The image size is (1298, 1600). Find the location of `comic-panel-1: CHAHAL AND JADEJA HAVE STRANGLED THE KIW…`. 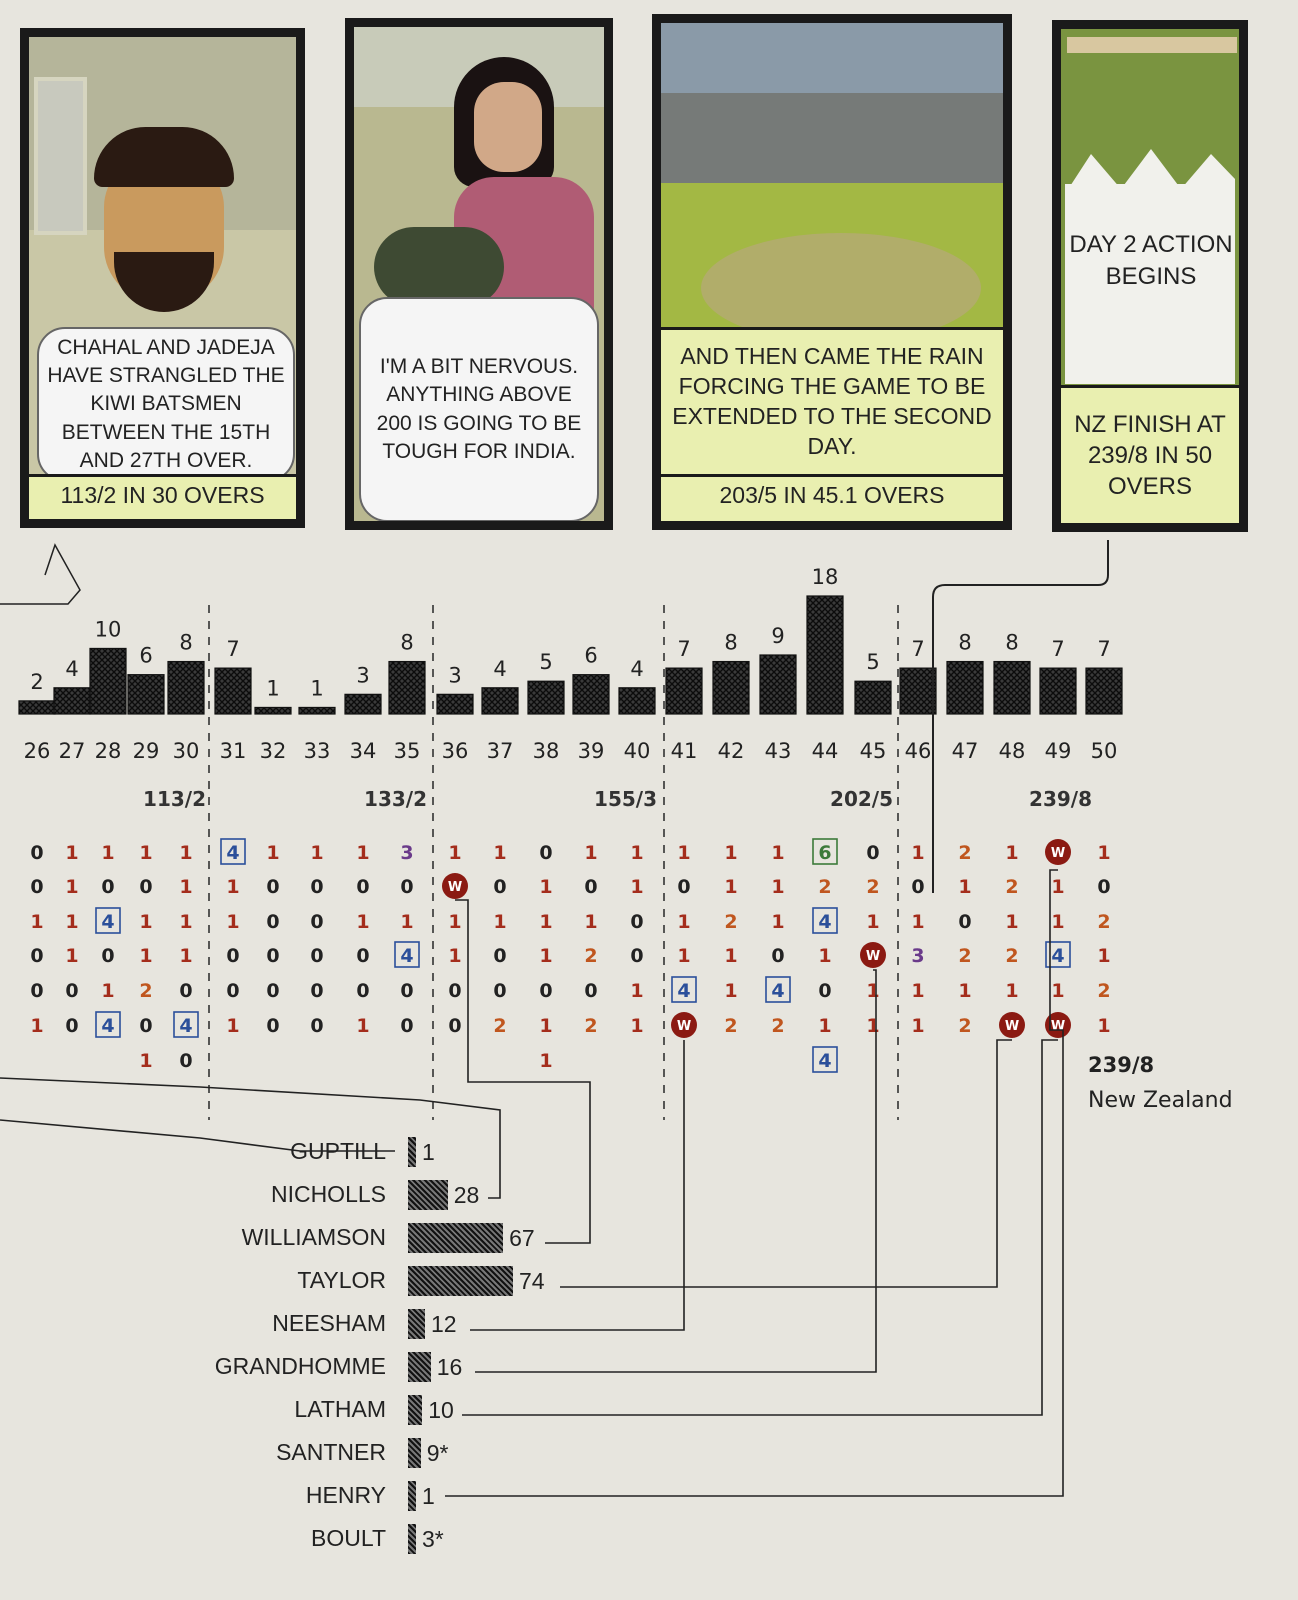

comic-panel-1: CHAHAL AND JADEJA HAVE STRANGLED THE KIW… is located at coordinates (162, 278).